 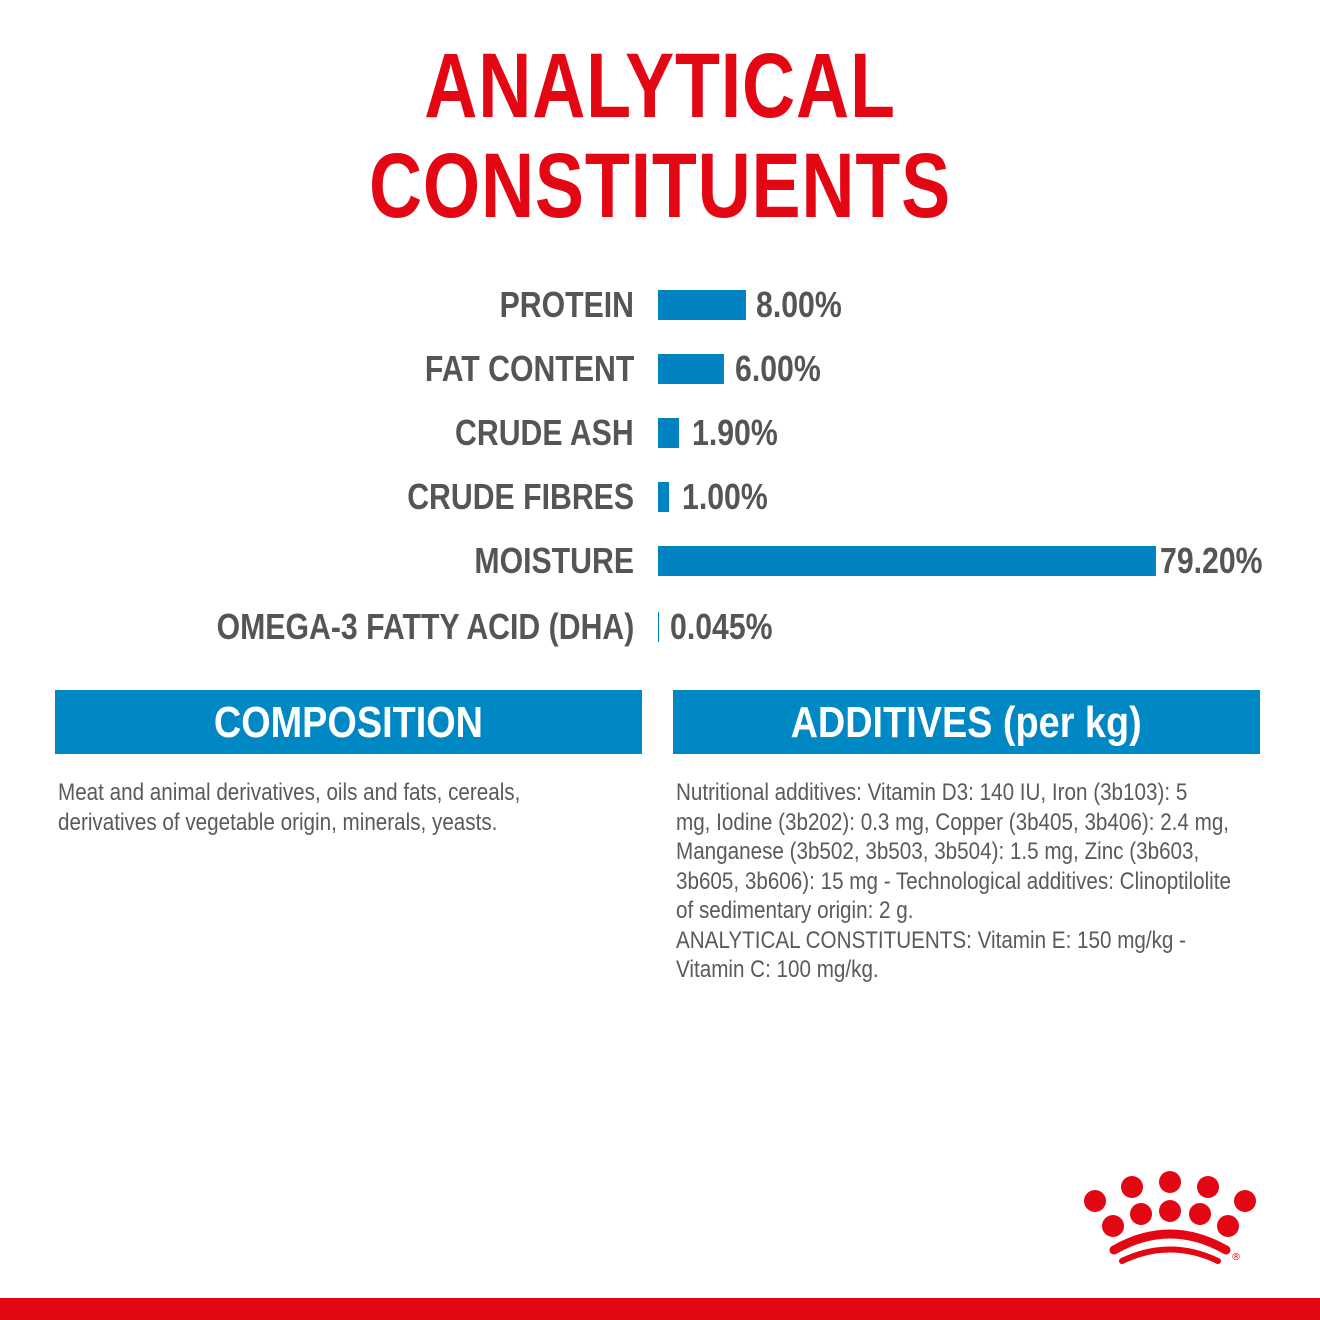 I want to click on composition-header-label: COMPOSITION, so click(x=348, y=722).